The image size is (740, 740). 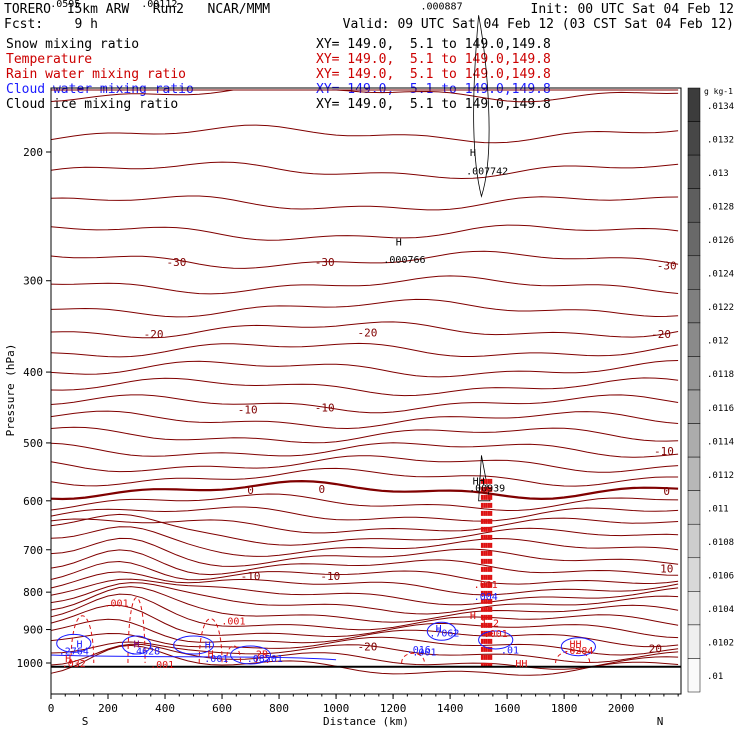 What do you see at coordinates (51, 708) in the screenshot?
I see `x-tick-label: 0` at bounding box center [51, 708].